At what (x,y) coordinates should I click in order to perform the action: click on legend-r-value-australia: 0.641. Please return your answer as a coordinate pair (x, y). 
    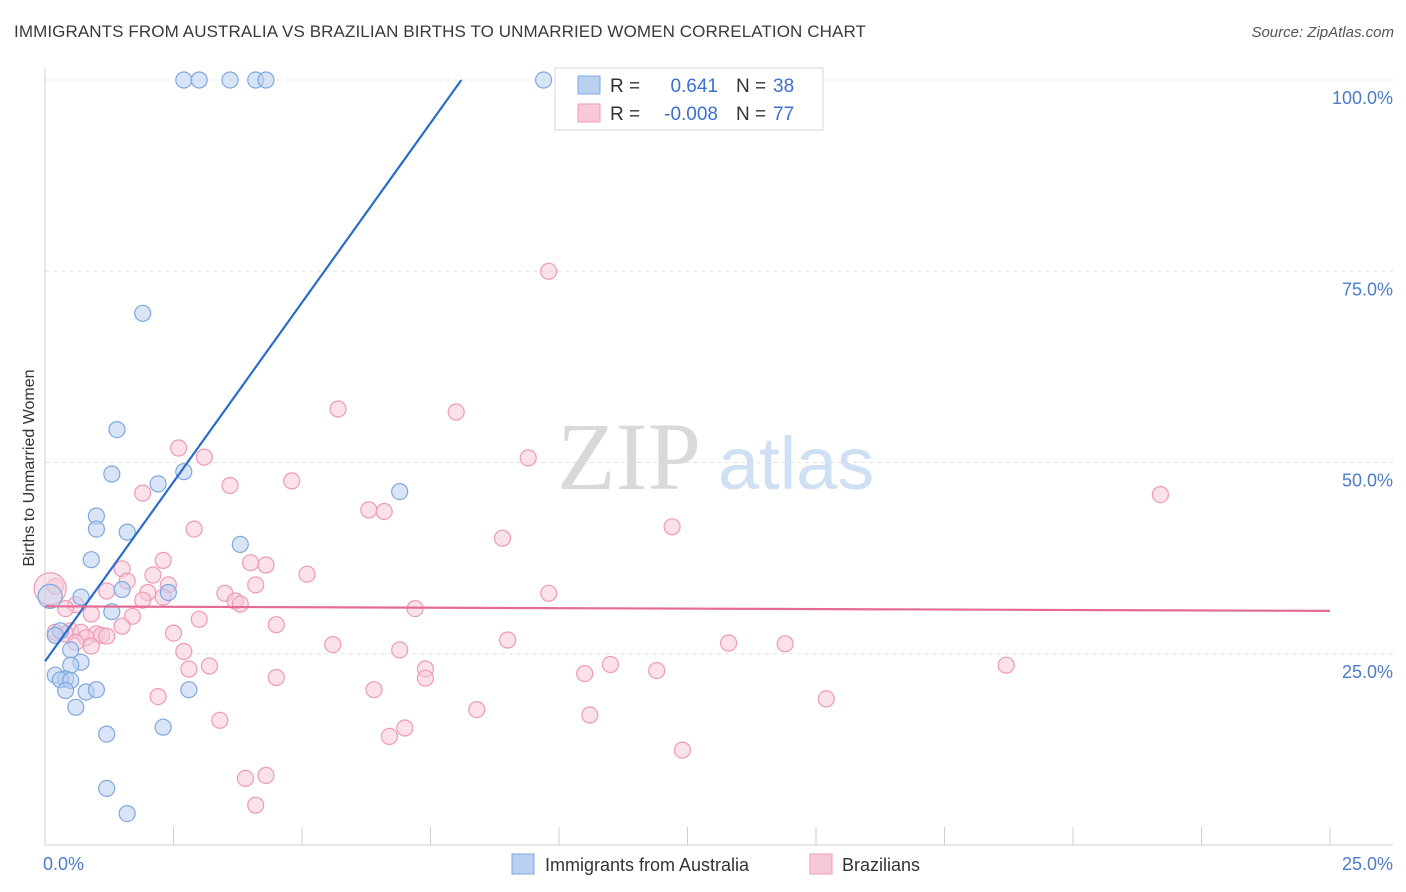
    Looking at the image, I should click on (694, 86).